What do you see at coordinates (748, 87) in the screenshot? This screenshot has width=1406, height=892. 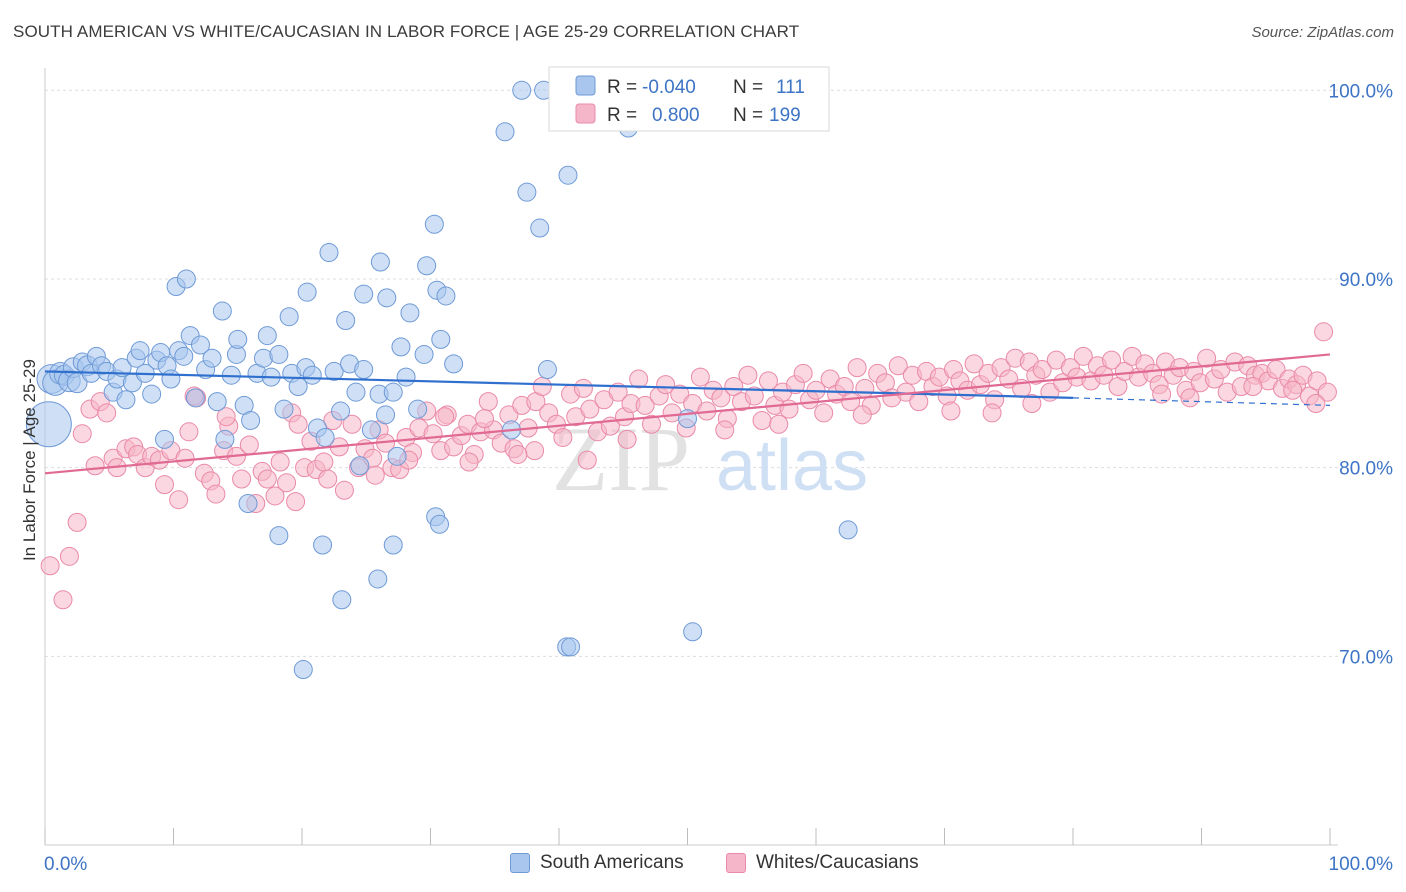 I see `legend-n-label-1: N =` at bounding box center [748, 87].